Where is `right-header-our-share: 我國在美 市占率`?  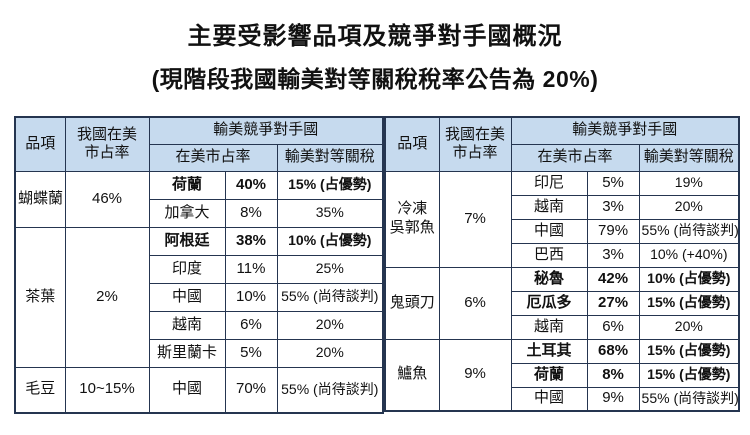
right-header-our-share: 我國在美 市占率 is located at coordinates (475, 144).